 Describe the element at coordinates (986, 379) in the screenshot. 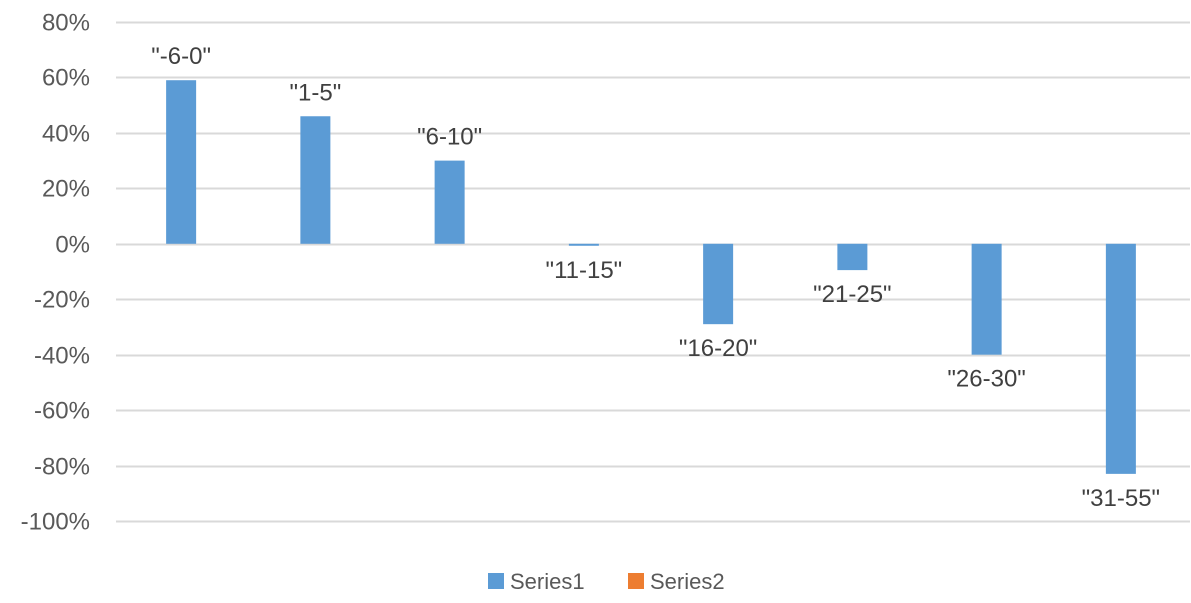

I see `data-label: "26-30"` at that location.